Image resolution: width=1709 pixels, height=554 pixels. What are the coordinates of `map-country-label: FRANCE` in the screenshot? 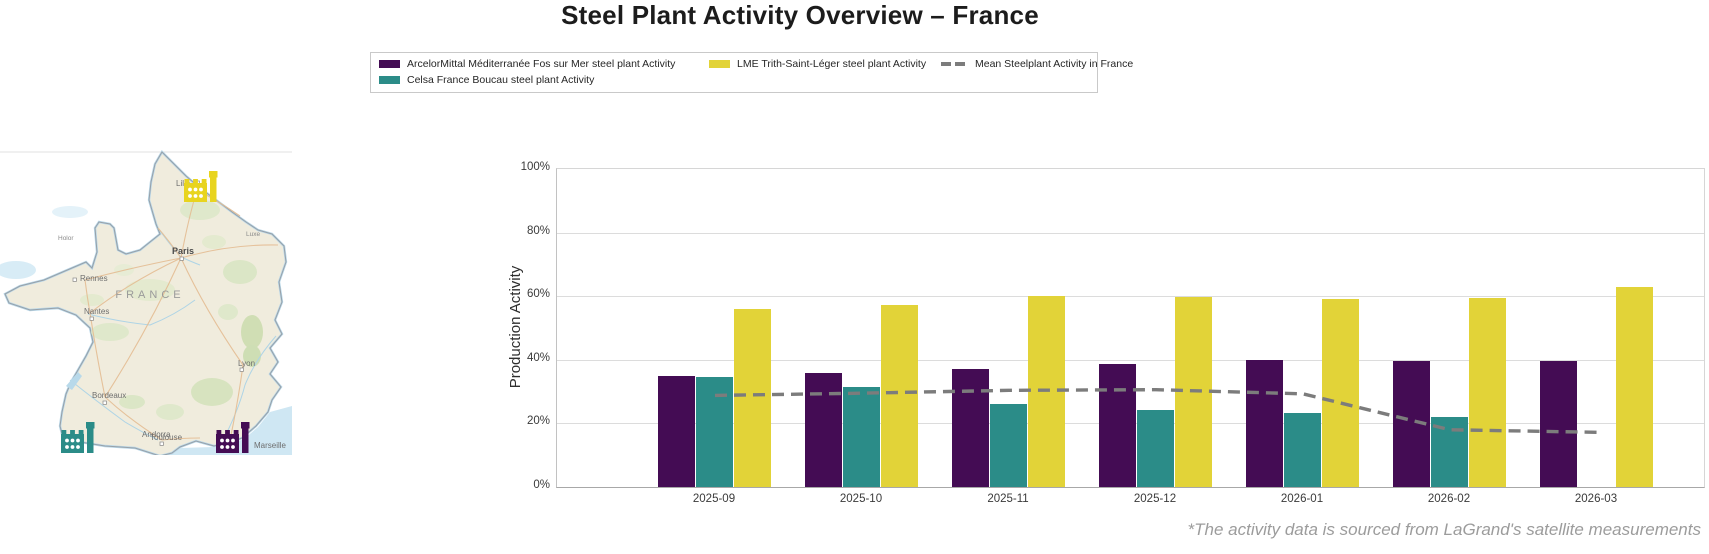 It's located at (149, 295).